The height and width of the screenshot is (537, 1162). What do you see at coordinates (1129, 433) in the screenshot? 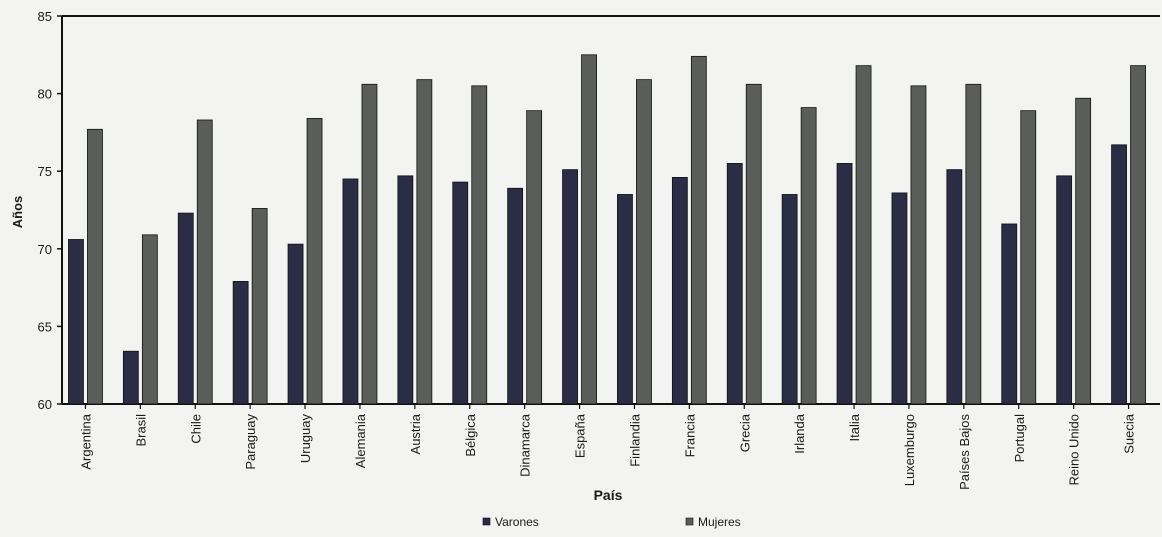
I see `x-tick-label: Suecia` at bounding box center [1129, 433].